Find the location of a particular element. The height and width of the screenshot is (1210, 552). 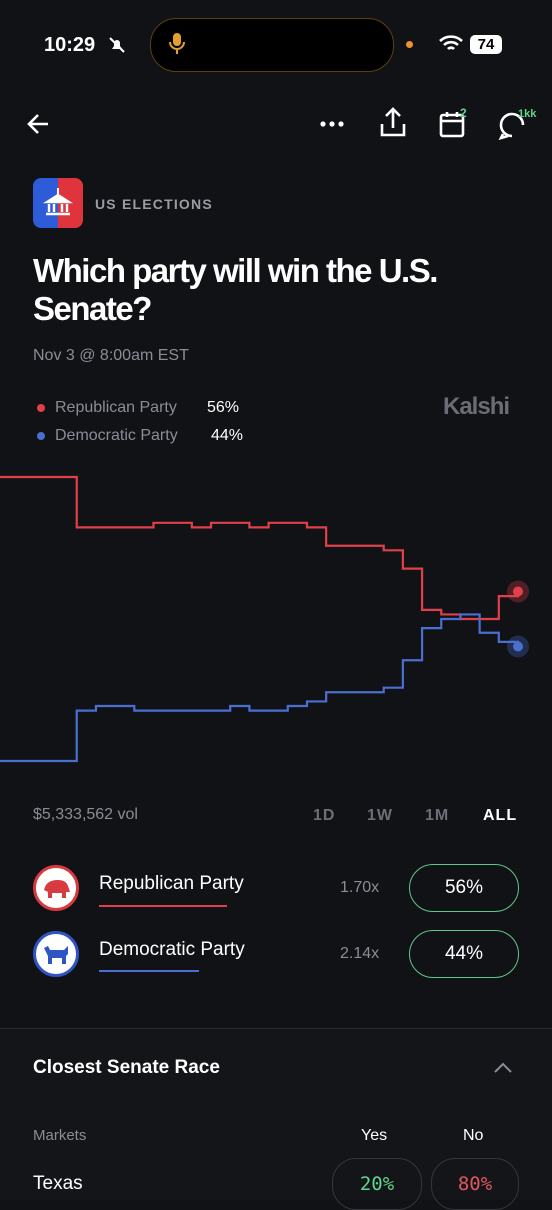

volume: $5,333,562 vol is located at coordinates (85, 814).